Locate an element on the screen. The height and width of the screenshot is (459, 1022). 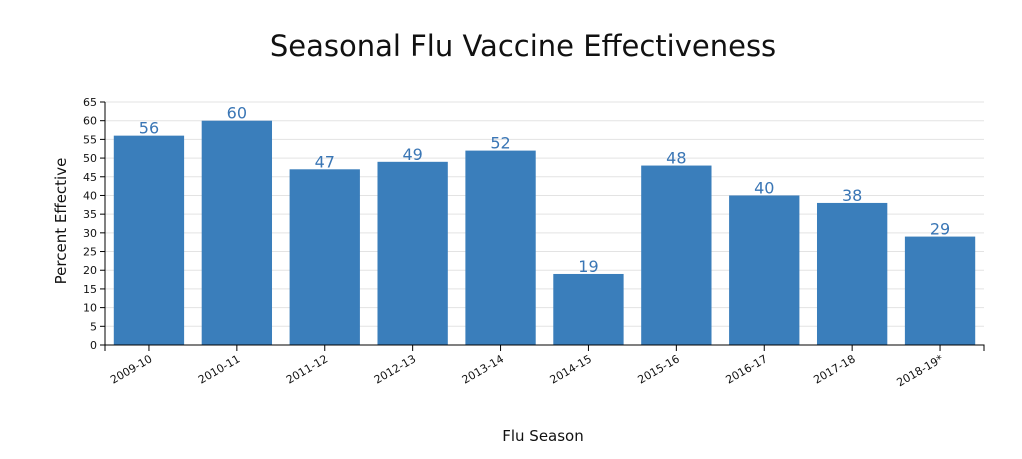
x-tick-label: 2011-12 is located at coordinates (307, 369).